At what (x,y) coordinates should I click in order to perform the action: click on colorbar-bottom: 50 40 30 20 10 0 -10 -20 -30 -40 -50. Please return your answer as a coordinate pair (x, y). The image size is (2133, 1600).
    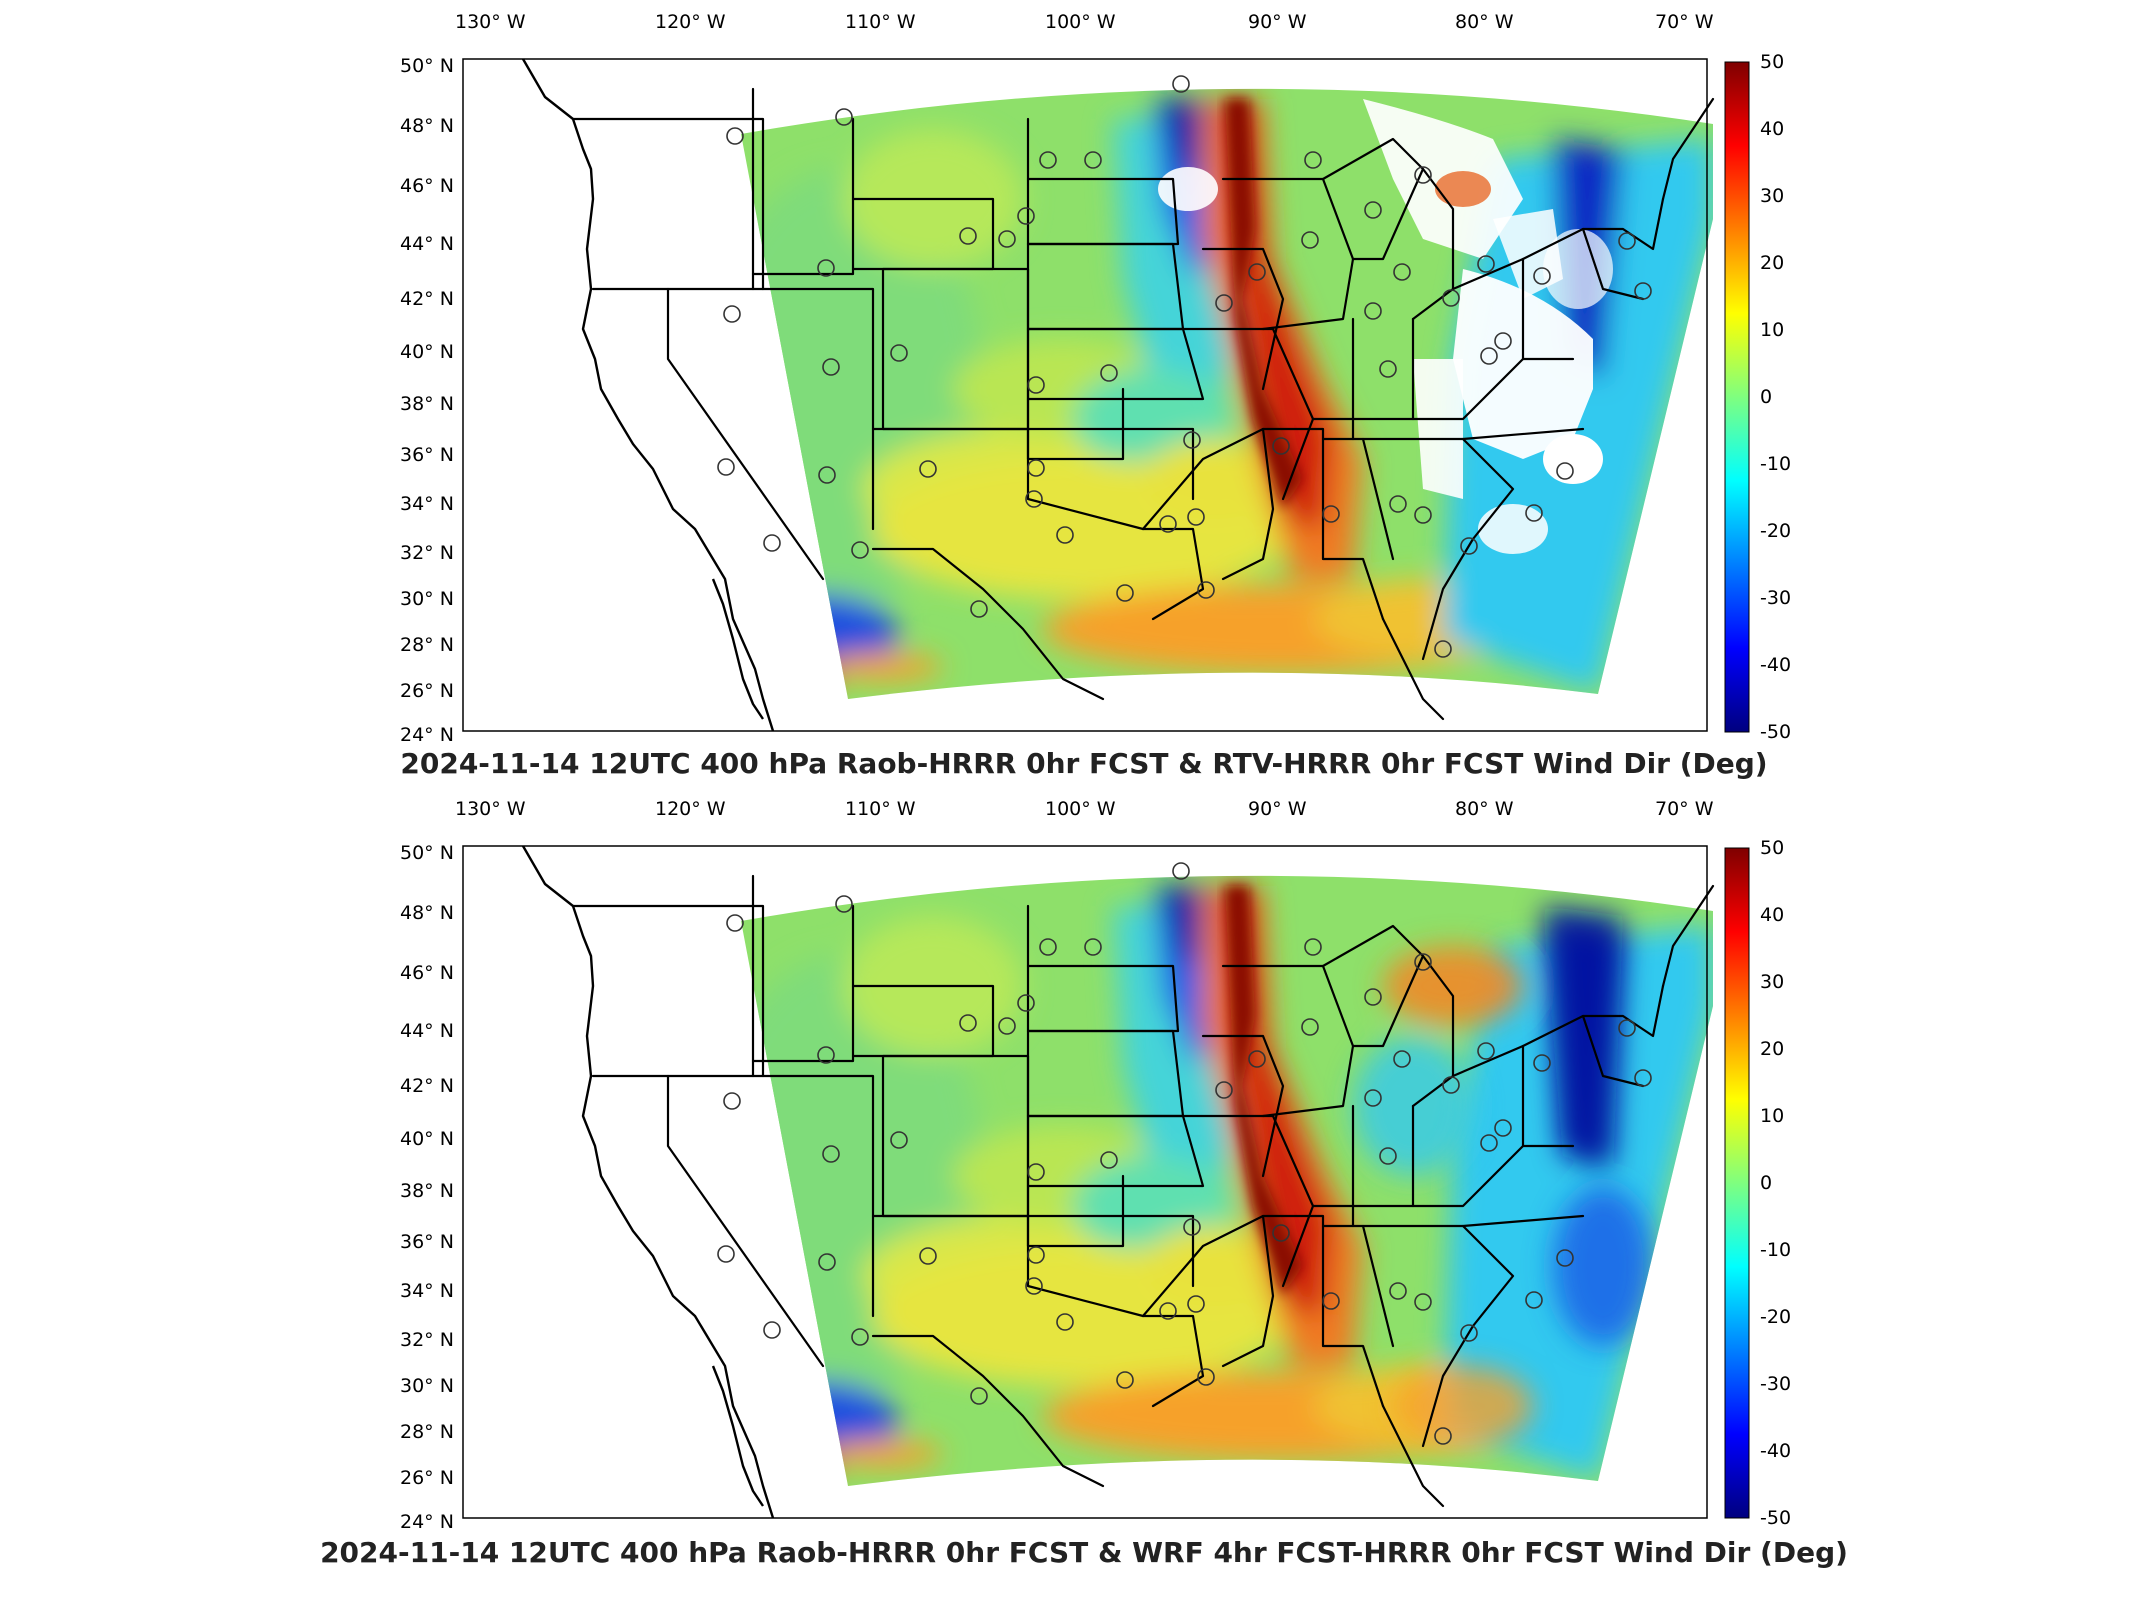
    Looking at the image, I should click on (1757, 1183).